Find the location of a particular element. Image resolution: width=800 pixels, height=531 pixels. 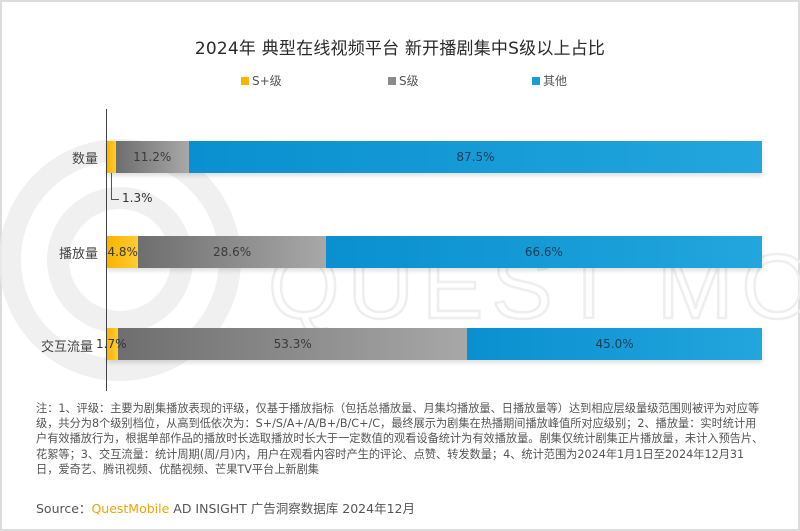

bar-segment-other: 66.6% is located at coordinates (543, 252).